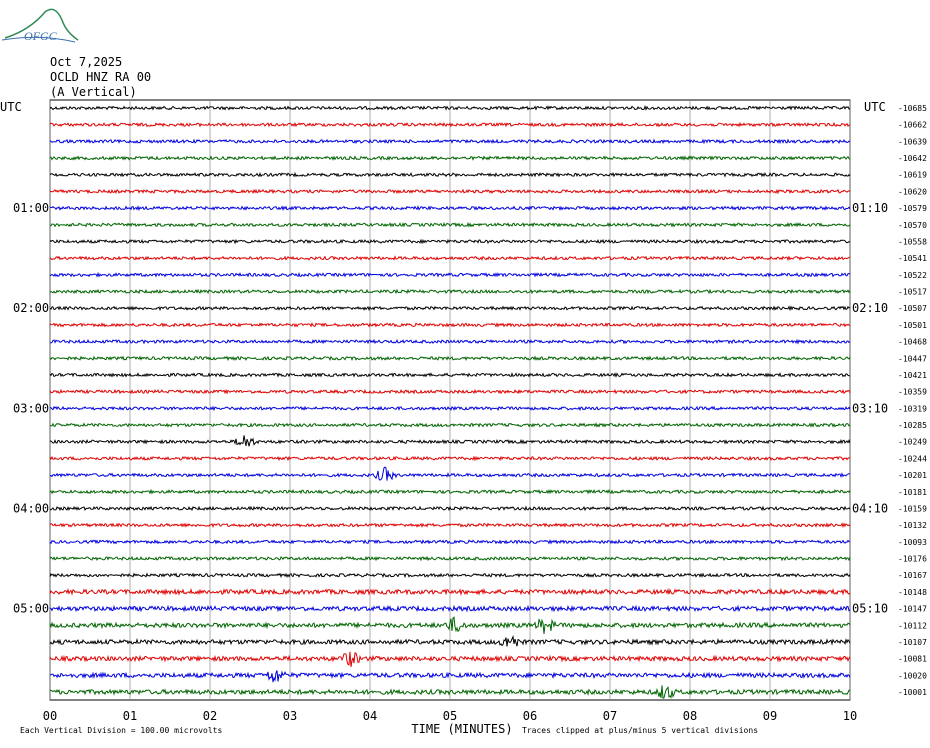  Describe the element at coordinates (912, 508) in the screenshot. I see `trace-label: -10159` at that location.